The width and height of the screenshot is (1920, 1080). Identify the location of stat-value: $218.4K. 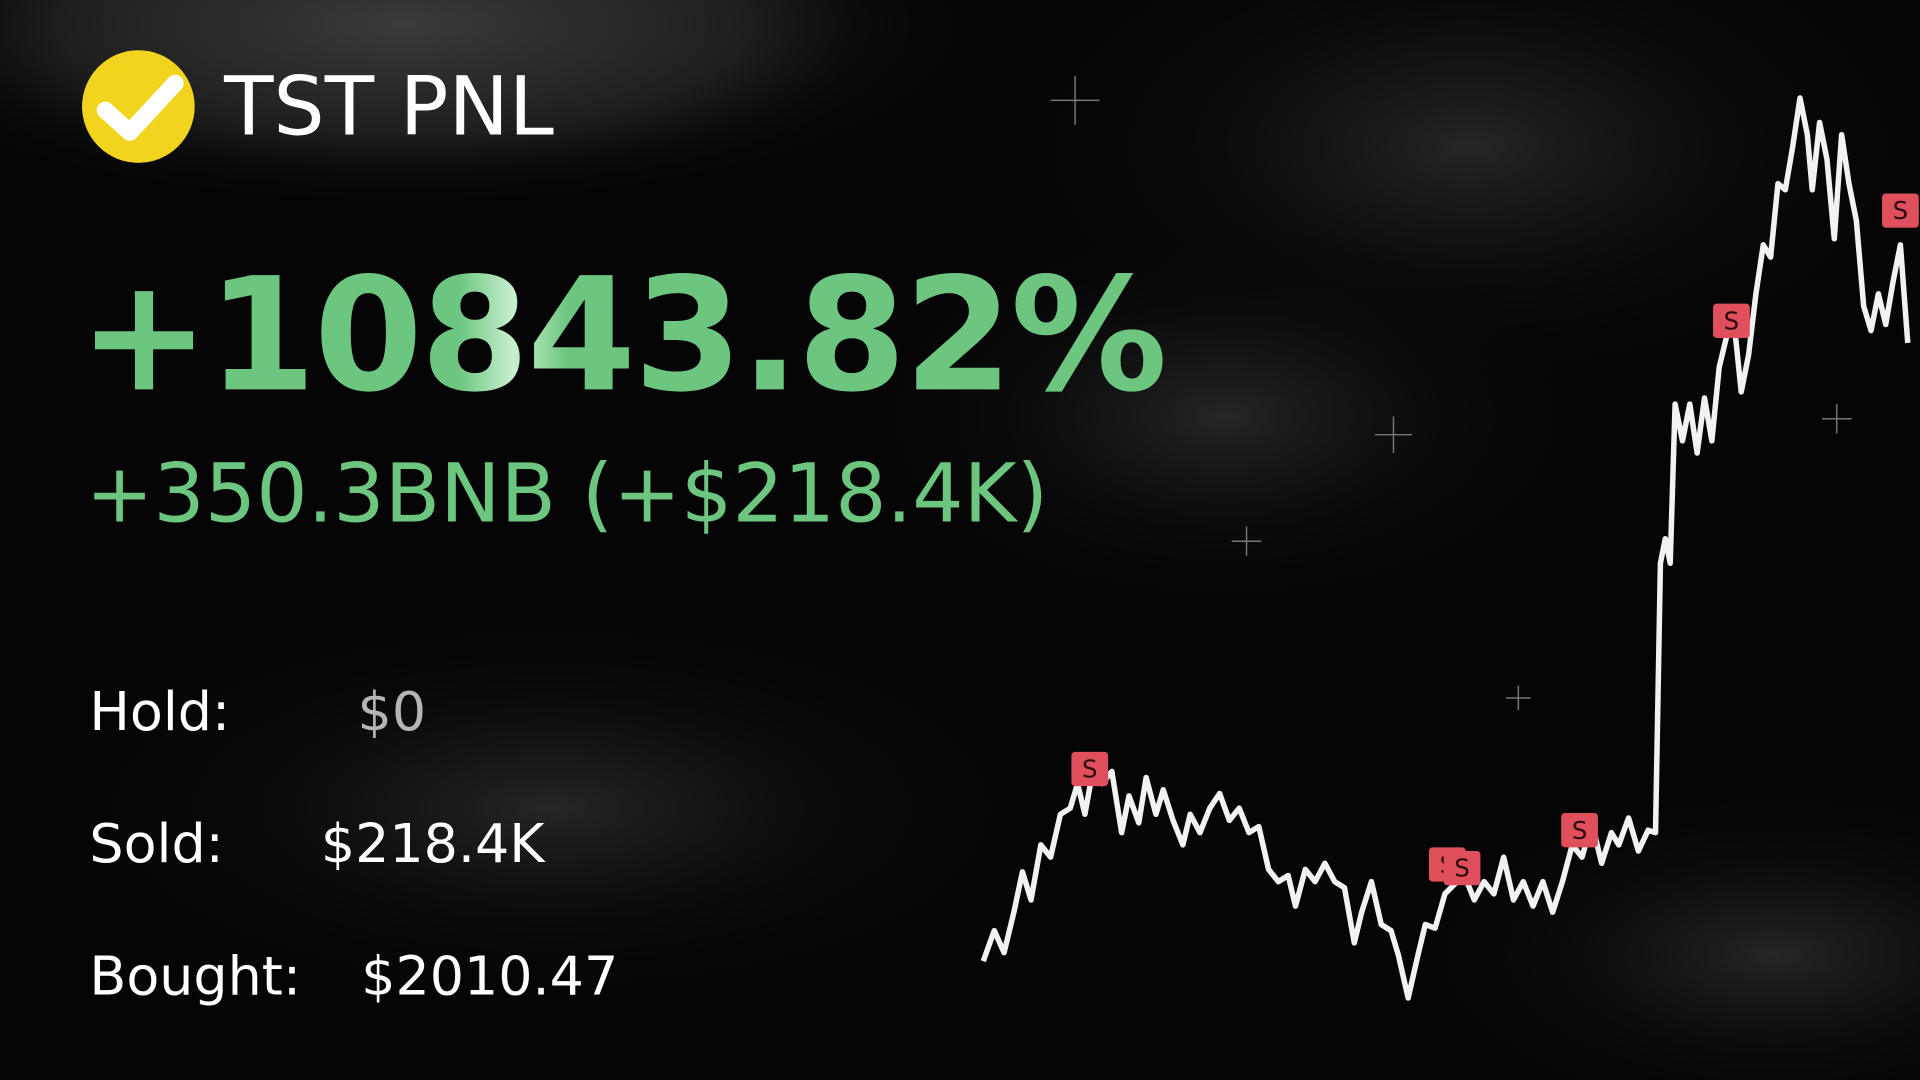
(433, 843).